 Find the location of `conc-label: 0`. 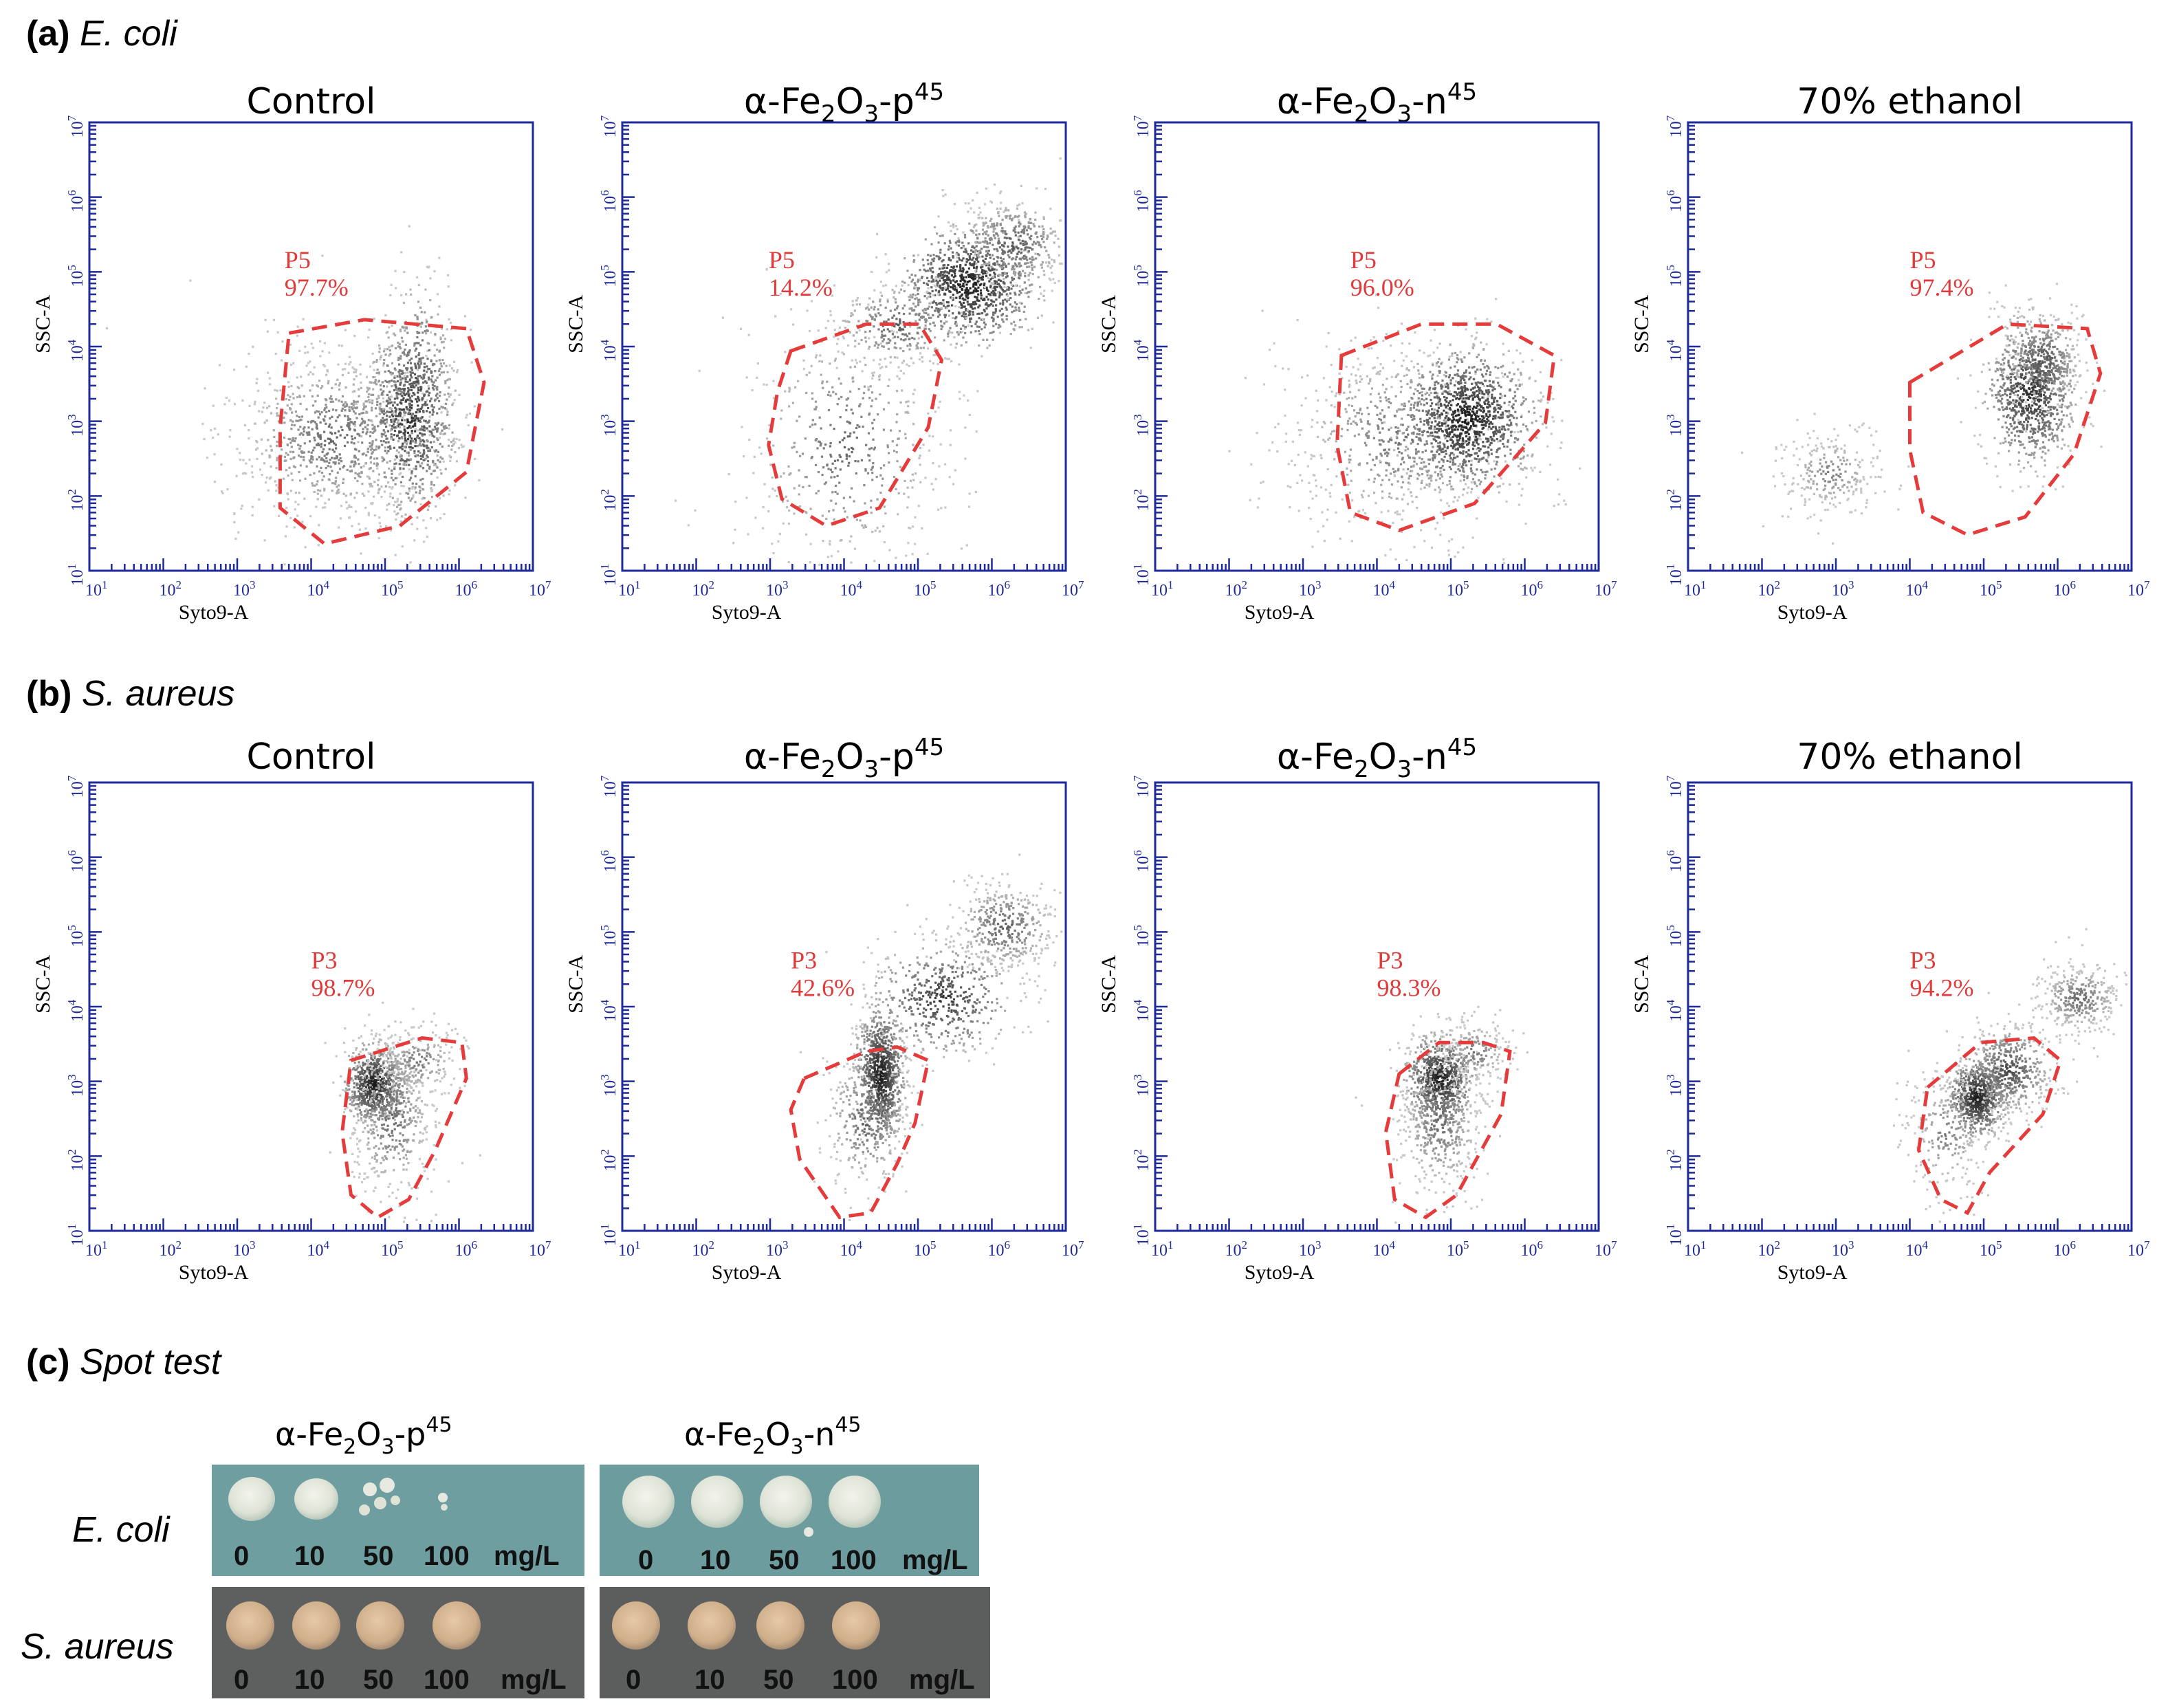

conc-label: 0 is located at coordinates (241, 1680).